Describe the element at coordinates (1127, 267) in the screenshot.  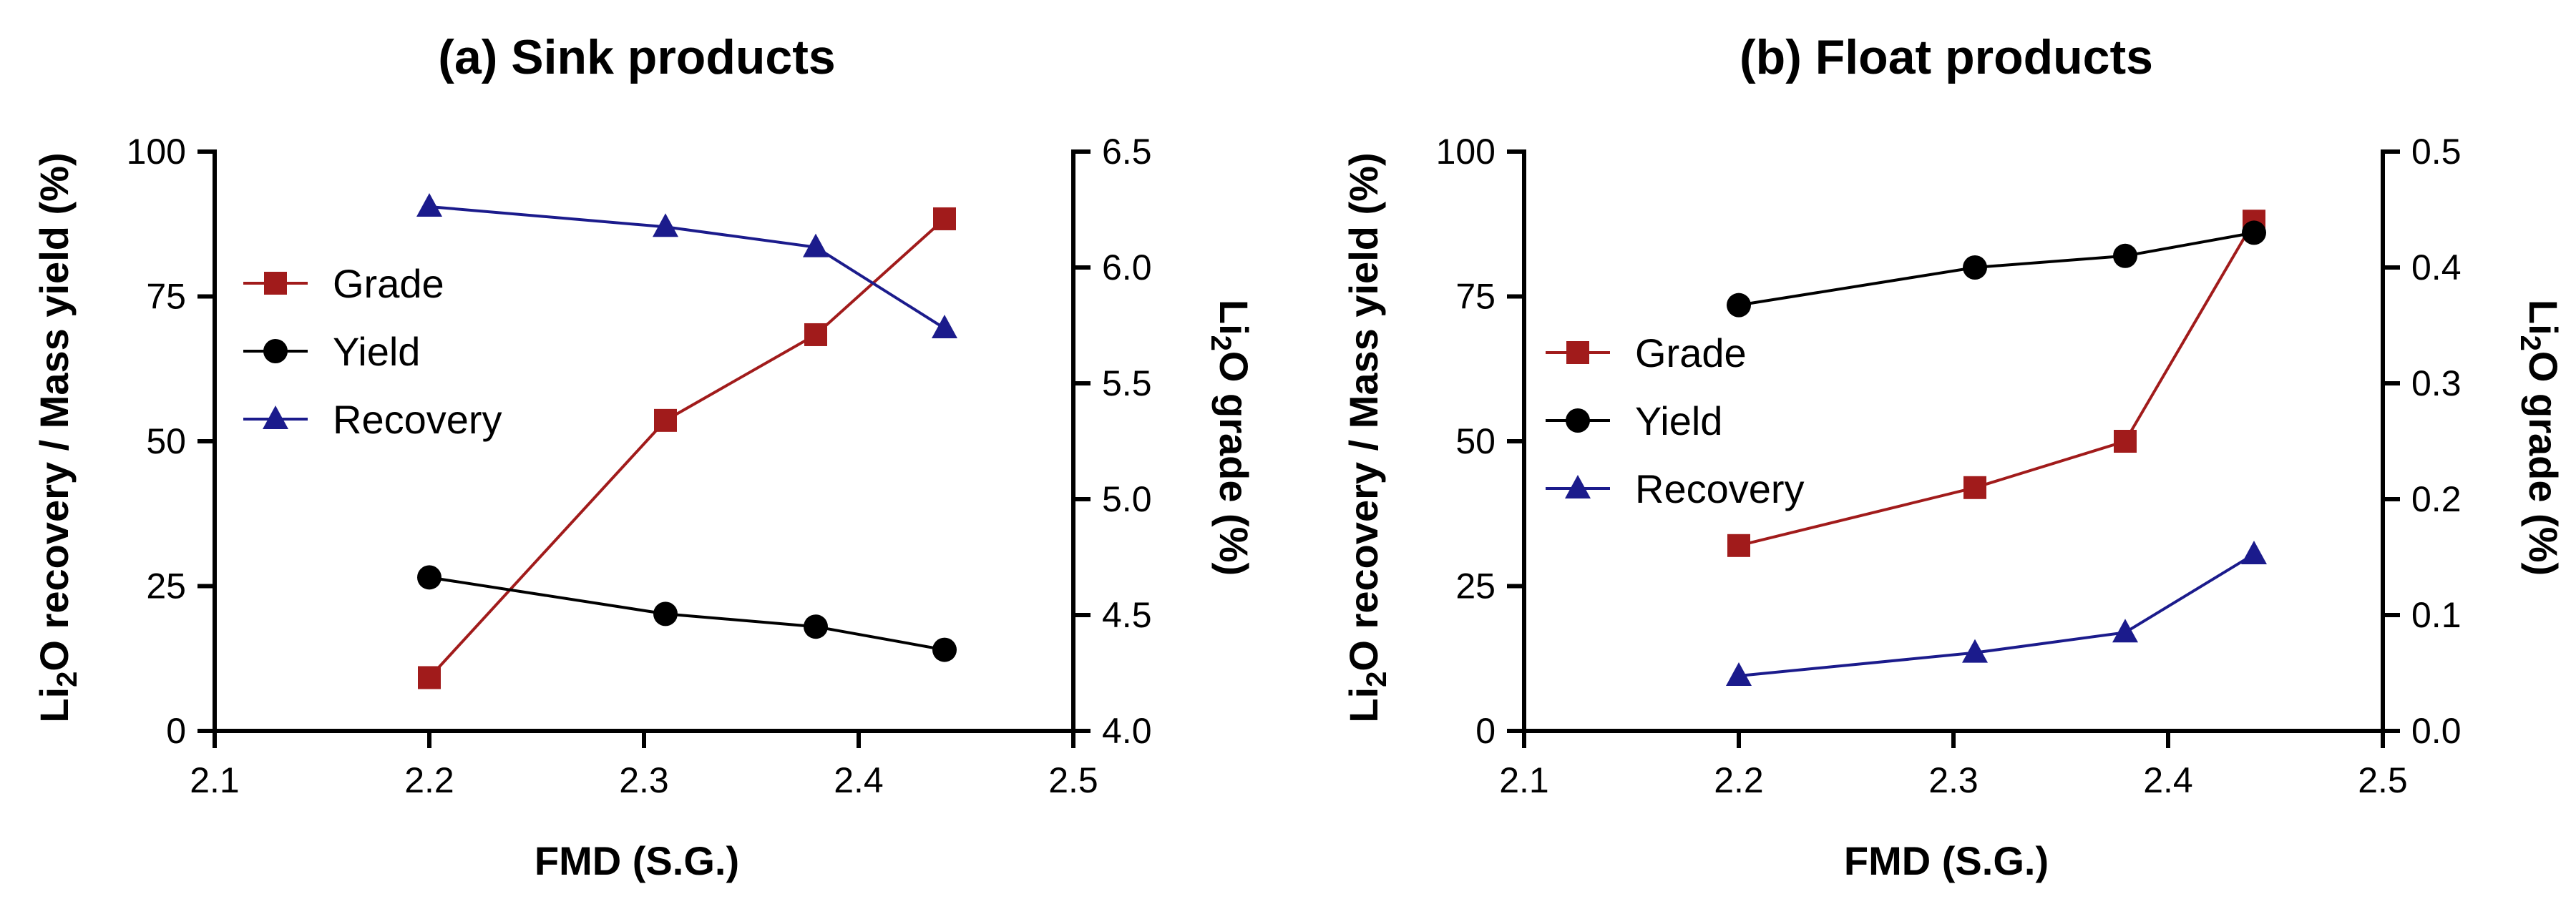
I see `right-y-tick-label: 6.0` at that location.